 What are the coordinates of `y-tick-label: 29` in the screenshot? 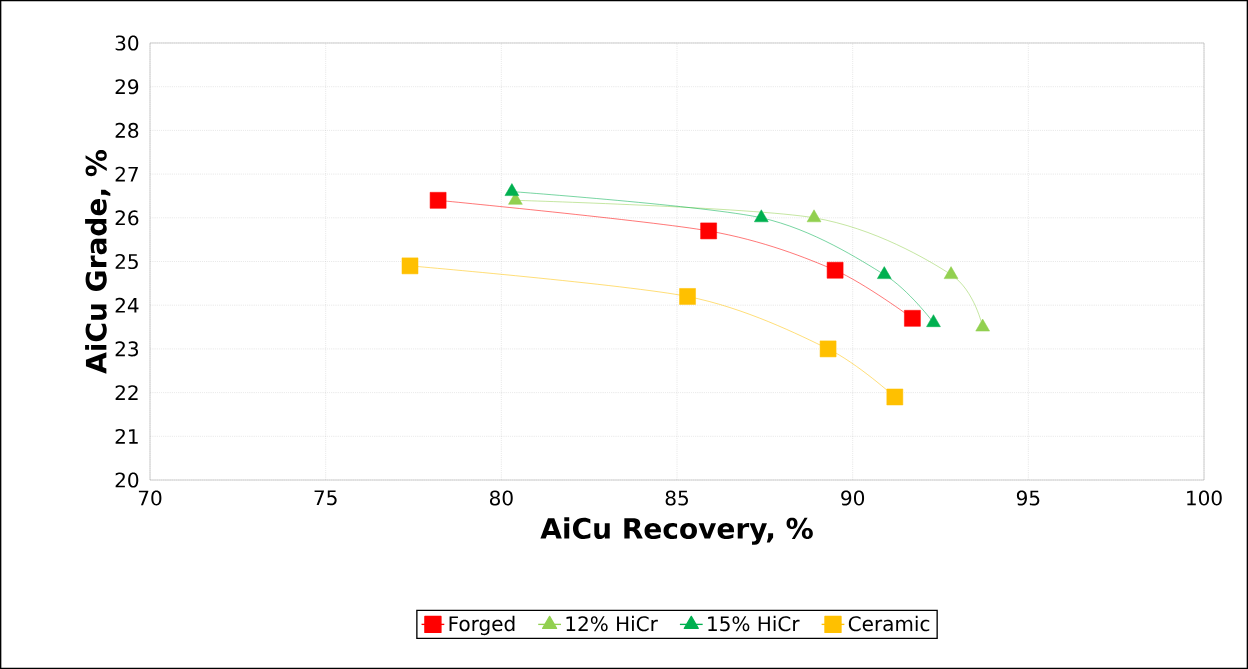 It's located at (127, 87).